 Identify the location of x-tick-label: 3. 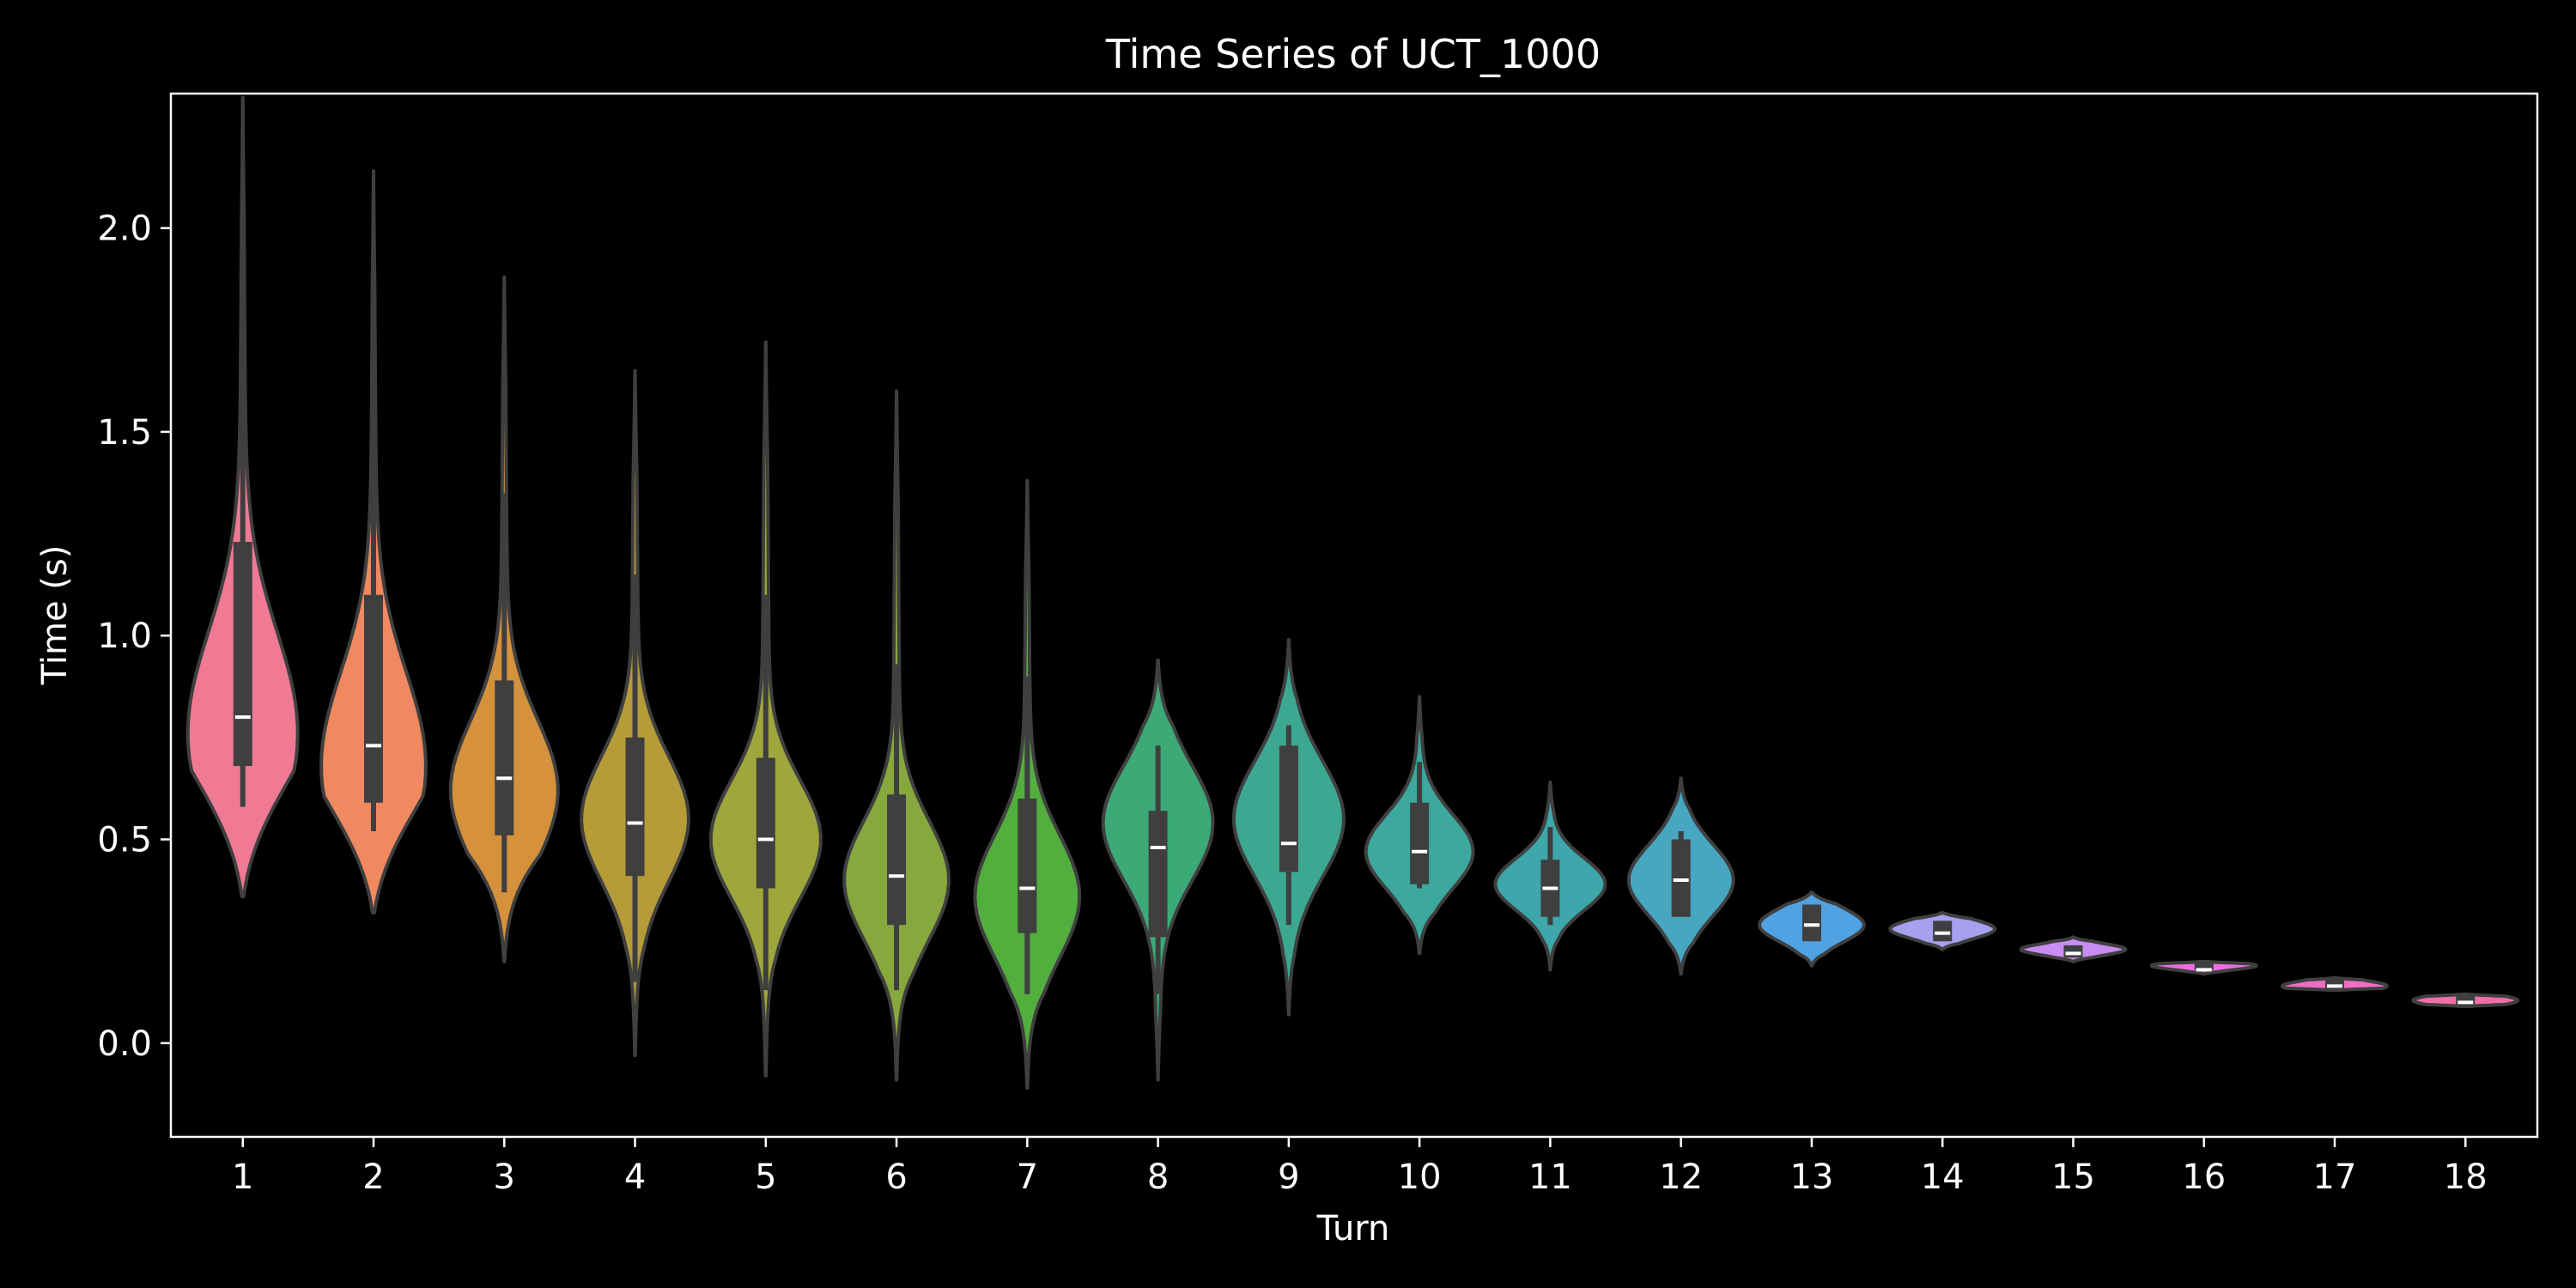
(505, 1177).